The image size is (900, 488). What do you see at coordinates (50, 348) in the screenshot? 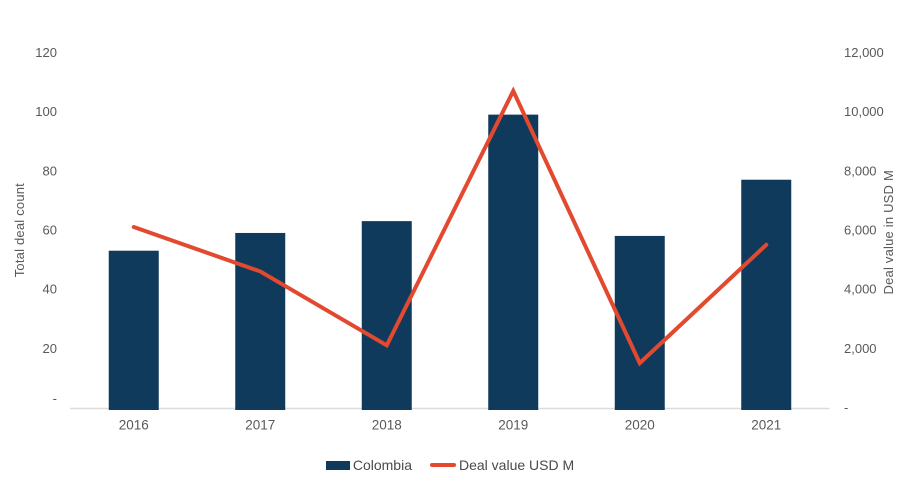
I see `left-axis-tick-20: 20` at bounding box center [50, 348].